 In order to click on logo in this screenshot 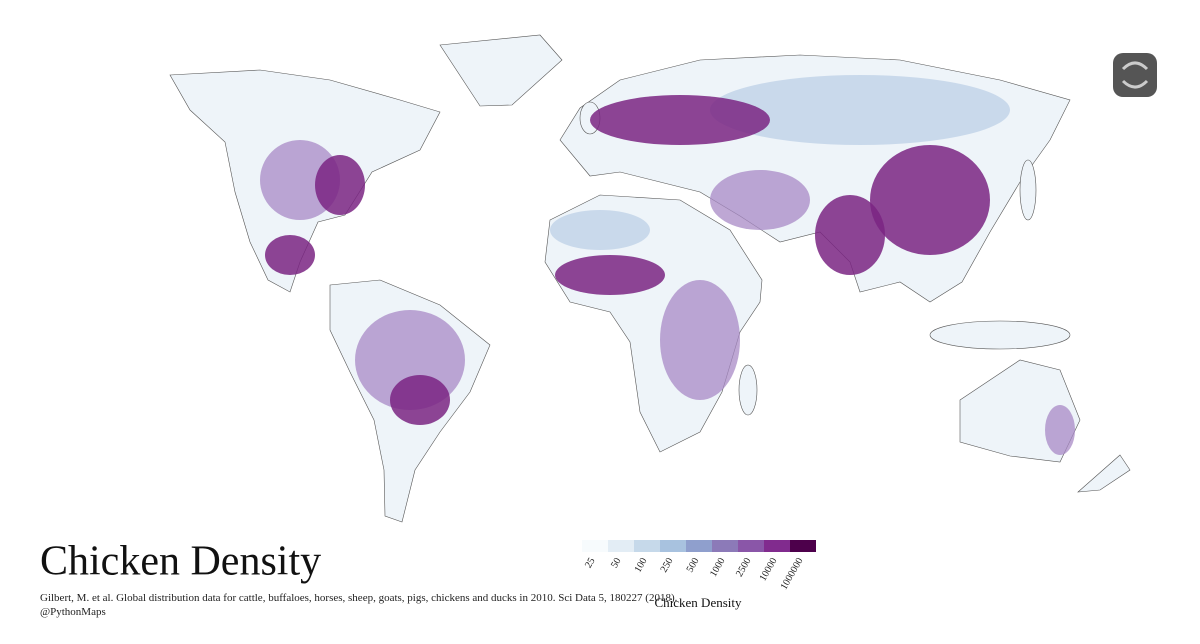, I will do `click(1135, 75)`.